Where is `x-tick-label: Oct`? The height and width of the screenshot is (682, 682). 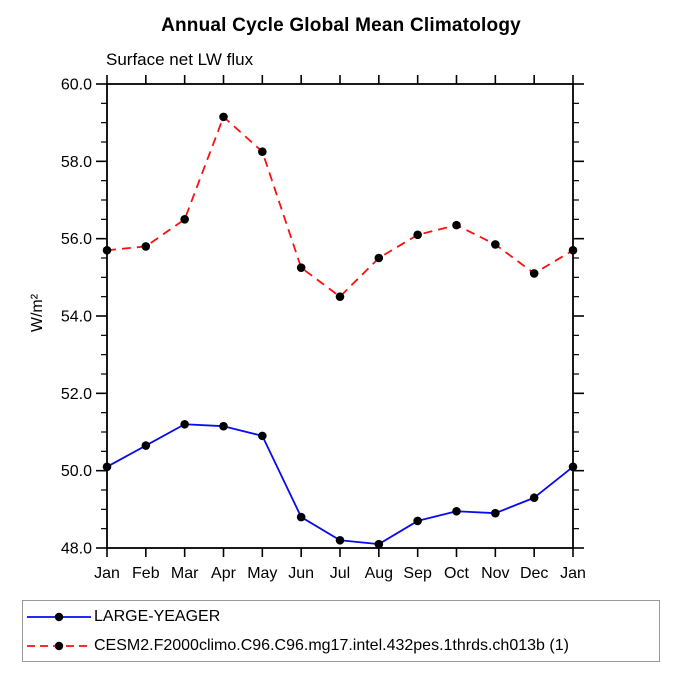 x-tick-label: Oct is located at coordinates (456, 573).